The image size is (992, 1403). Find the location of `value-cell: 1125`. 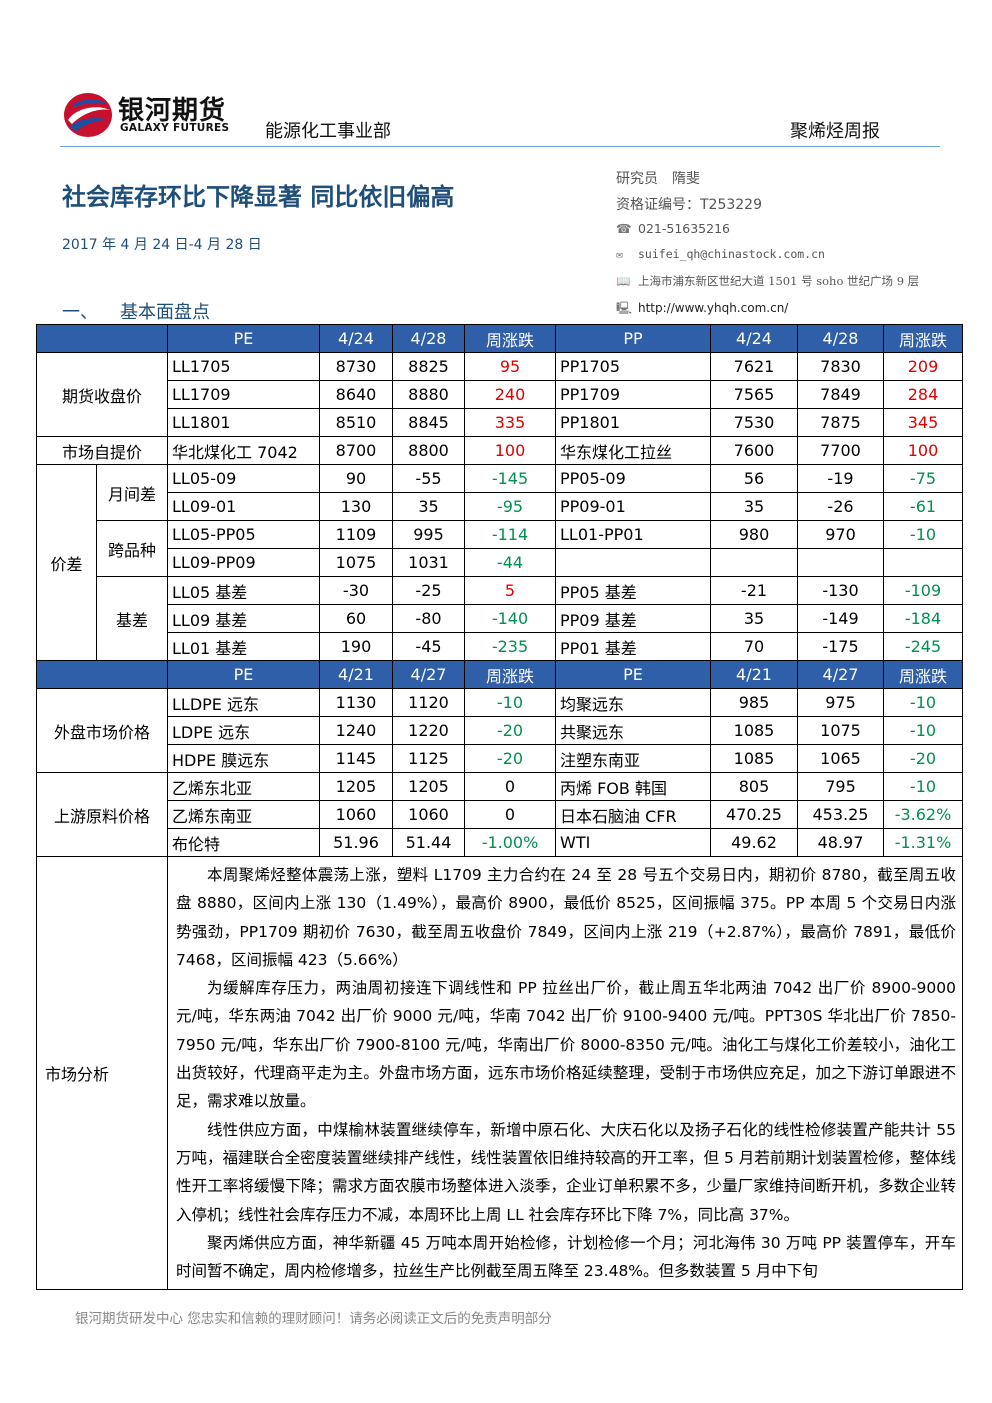

value-cell: 1125 is located at coordinates (428, 758).